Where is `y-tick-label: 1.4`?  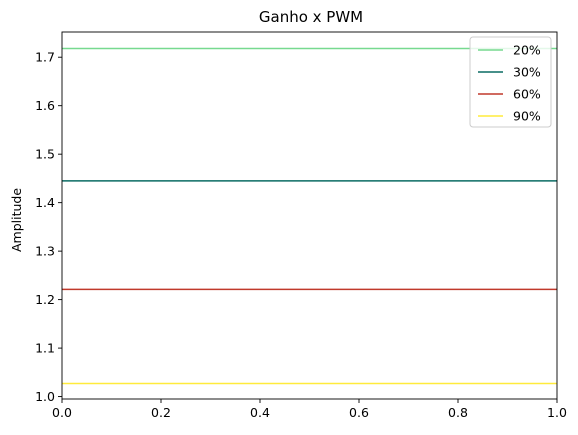
y-tick-label: 1.4 is located at coordinates (45, 202).